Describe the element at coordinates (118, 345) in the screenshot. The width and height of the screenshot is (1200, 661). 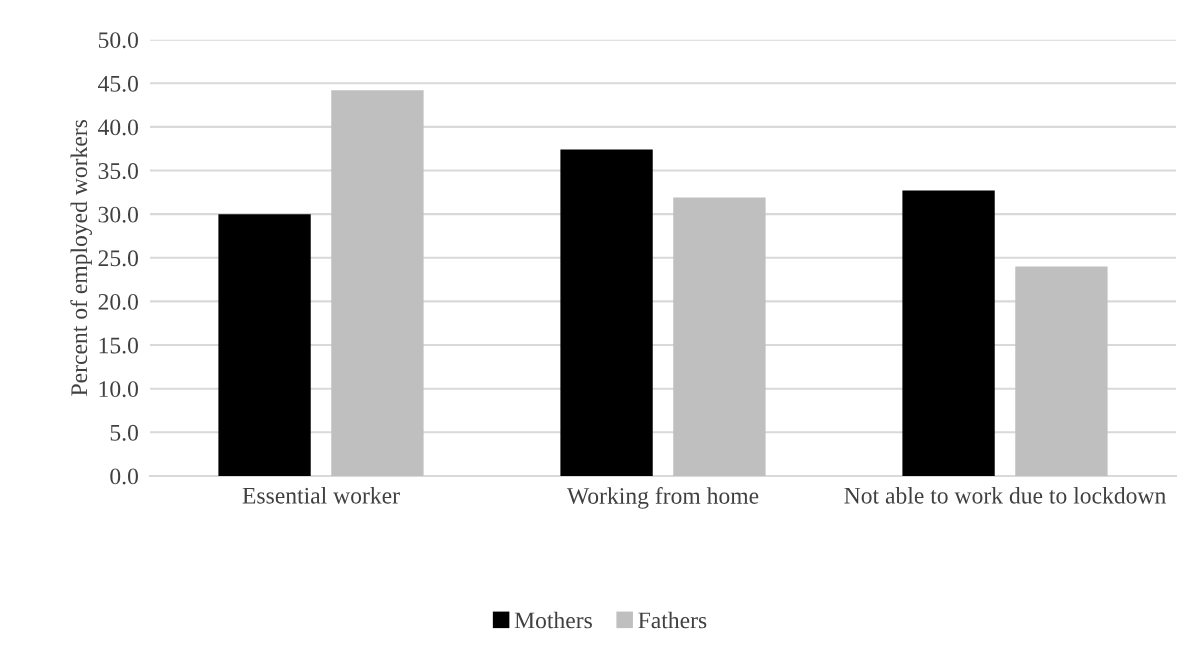
I see `y-tick-label: 15.0` at that location.